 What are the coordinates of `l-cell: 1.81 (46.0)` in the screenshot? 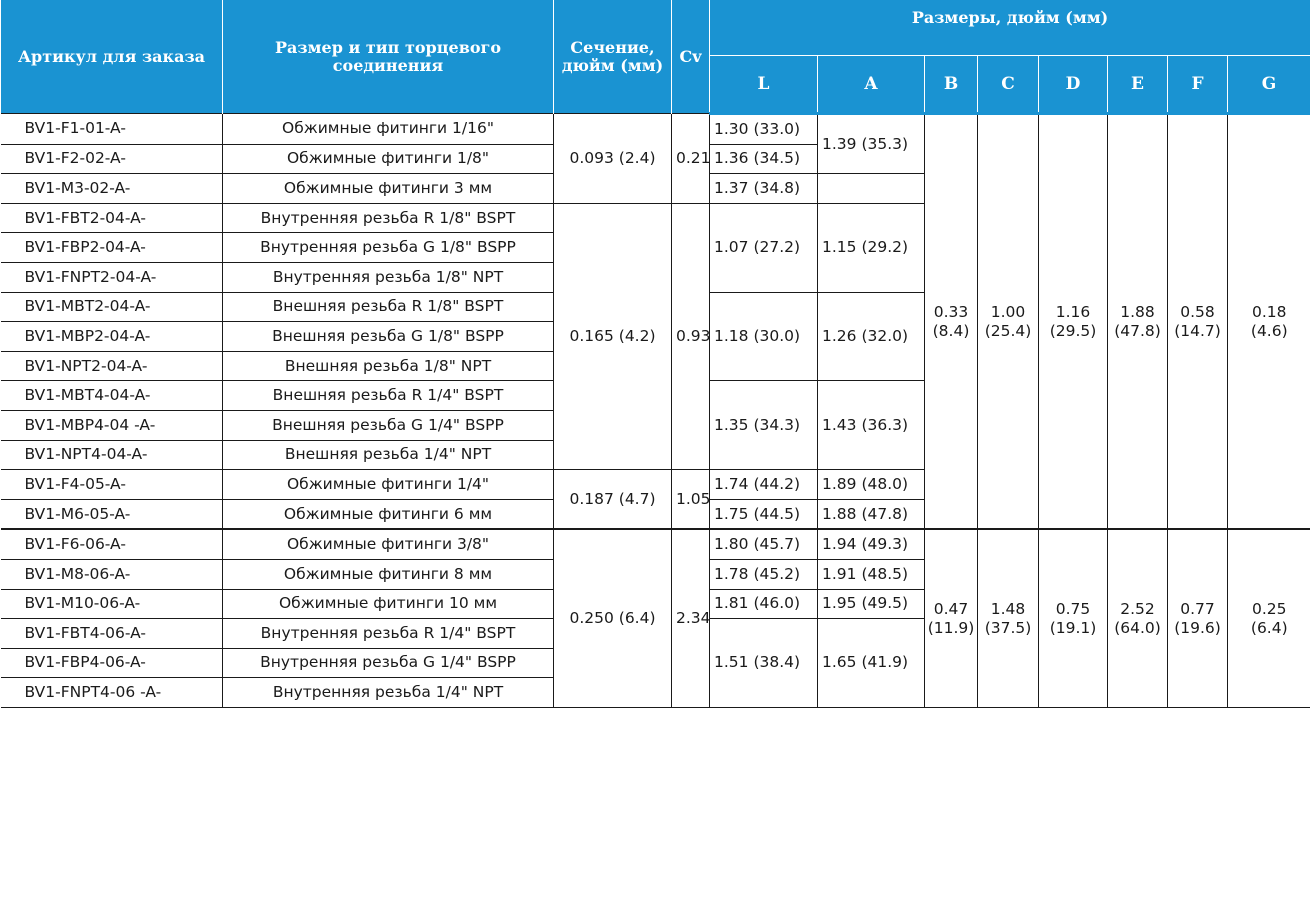 It's located at (763, 604).